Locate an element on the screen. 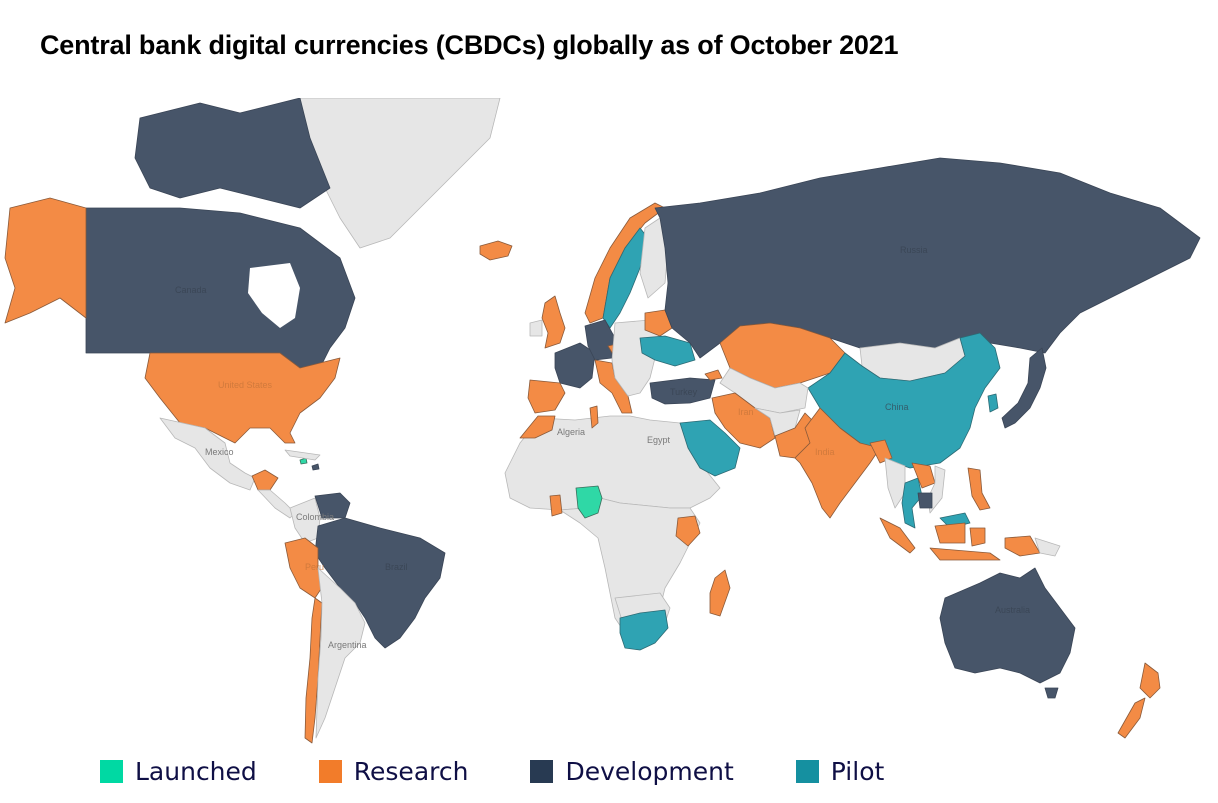 This screenshot has width=1218, height=803. country-mexico is located at coordinates (207, 454).